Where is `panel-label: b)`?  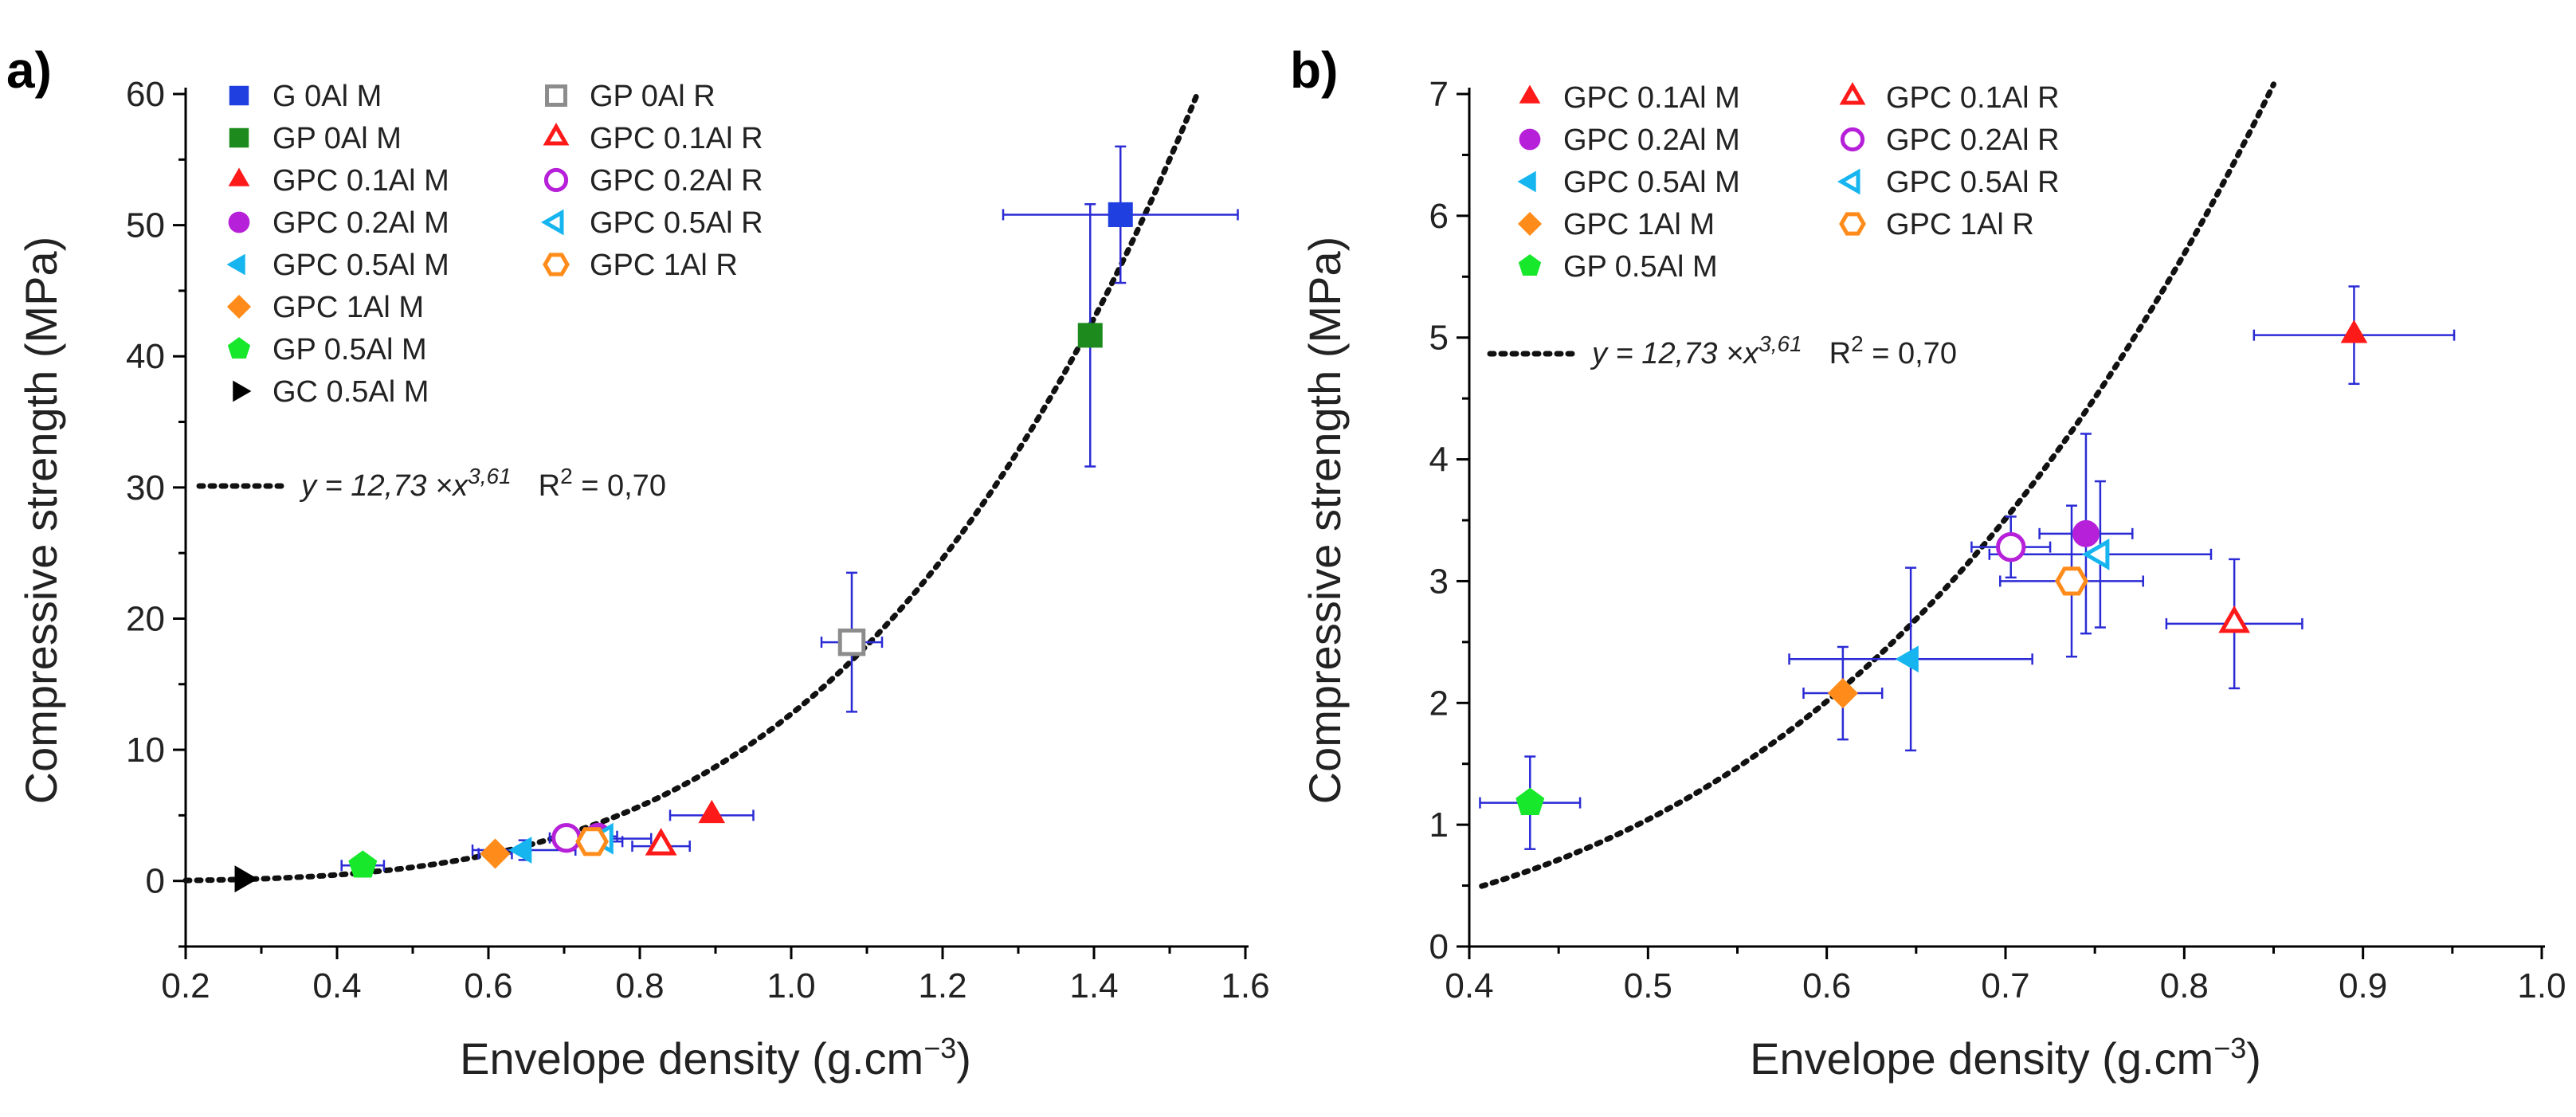 panel-label: b) is located at coordinates (1314, 70).